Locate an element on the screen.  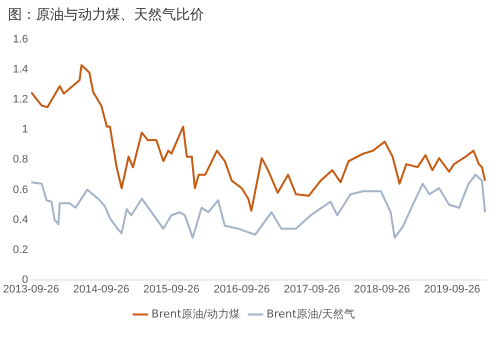
y-tick-label: 0.2 is located at coordinates (20, 250).